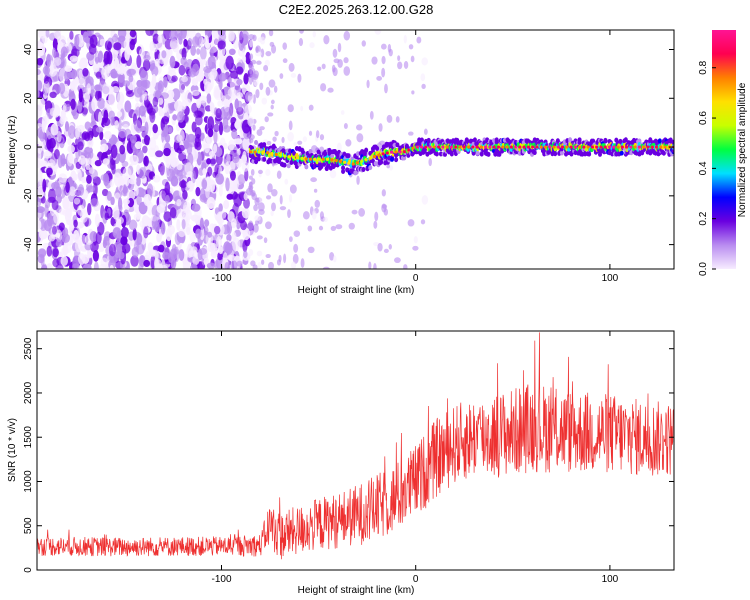 This screenshot has height=600, width=750. What do you see at coordinates (28, 195) in the screenshot?
I see `y-tick-label: -20` at bounding box center [28, 195].